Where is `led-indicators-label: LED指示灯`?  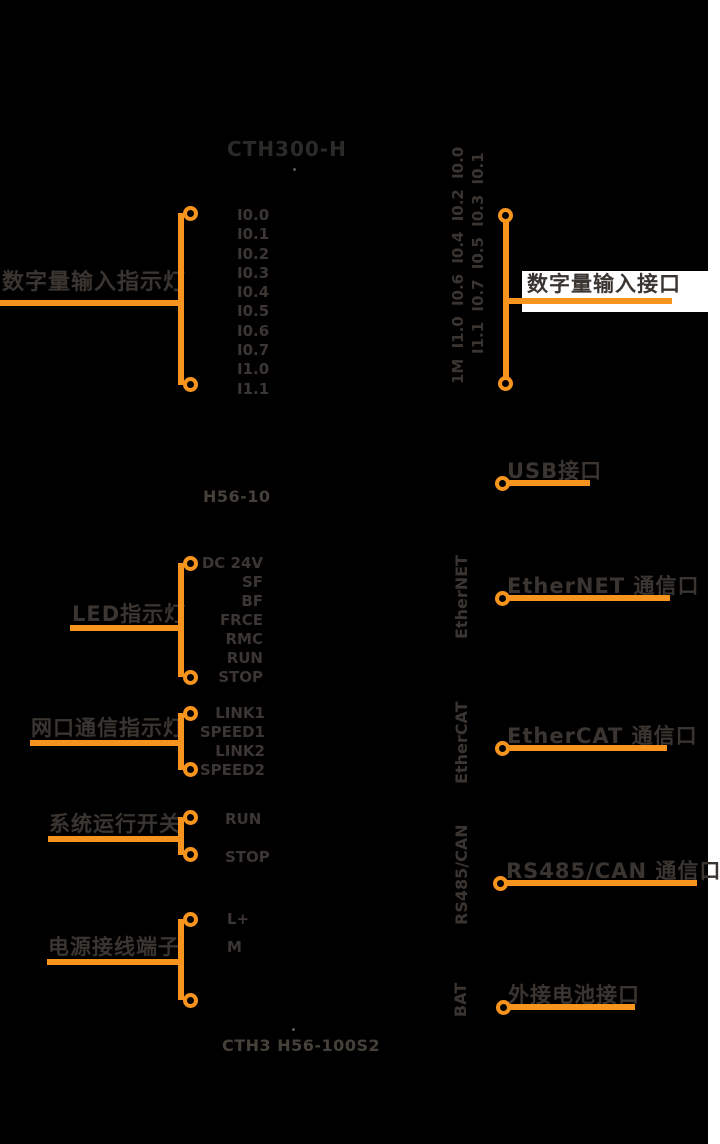
led-indicators-label: LED指示灯 is located at coordinates (129, 614).